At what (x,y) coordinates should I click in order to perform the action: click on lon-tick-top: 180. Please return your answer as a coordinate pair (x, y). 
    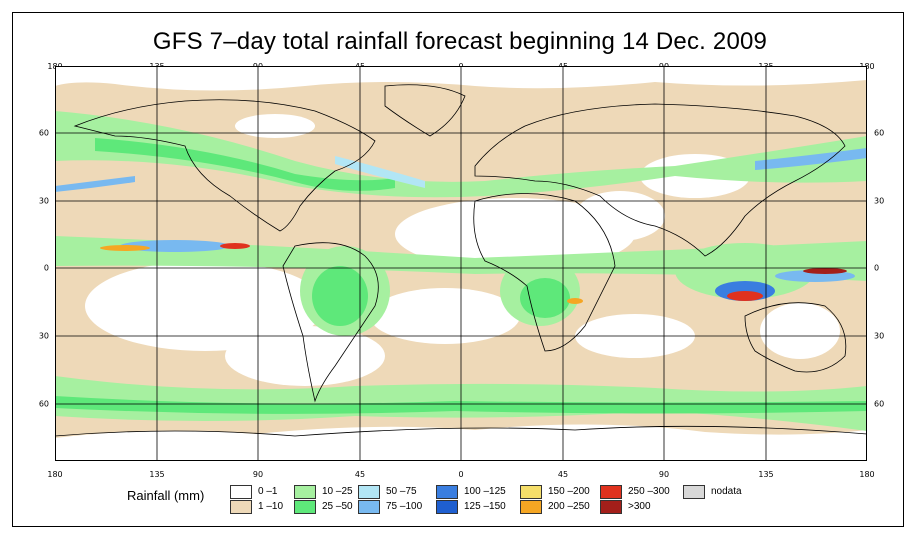
    Looking at the image, I should click on (867, 66).